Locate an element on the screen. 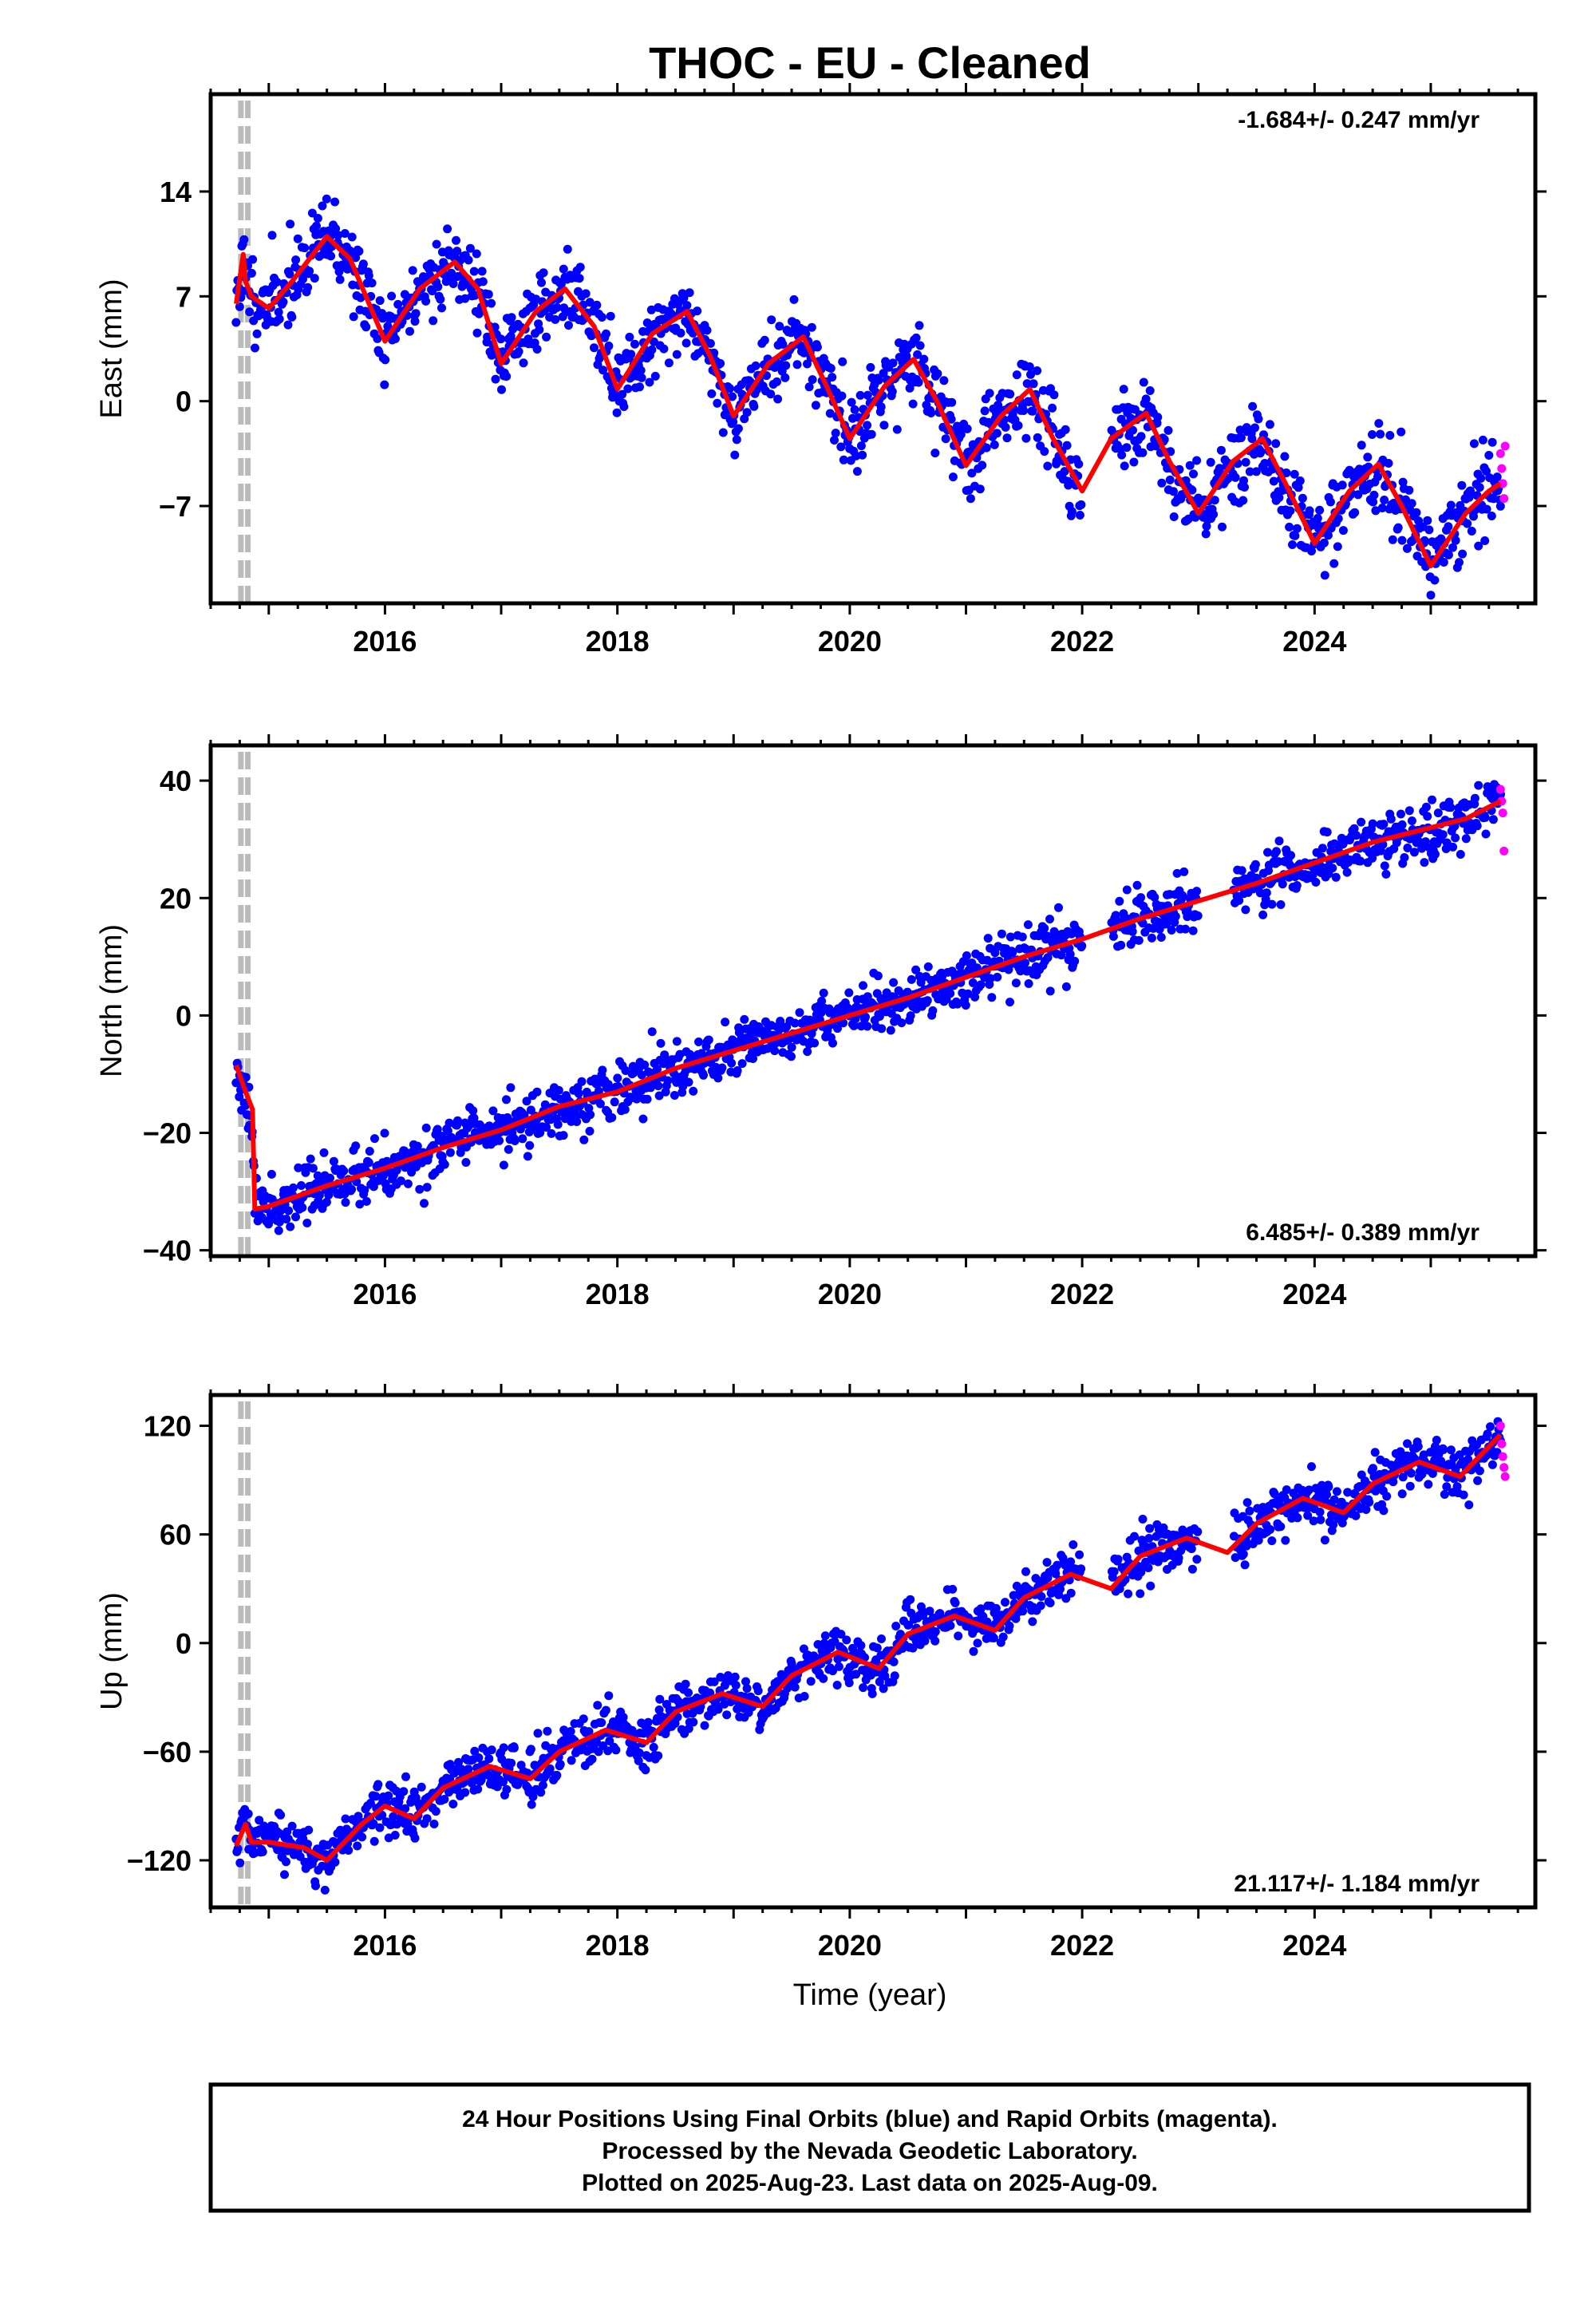 The width and height of the screenshot is (1596, 2316). model-fit-line is located at coordinates (868, 401).